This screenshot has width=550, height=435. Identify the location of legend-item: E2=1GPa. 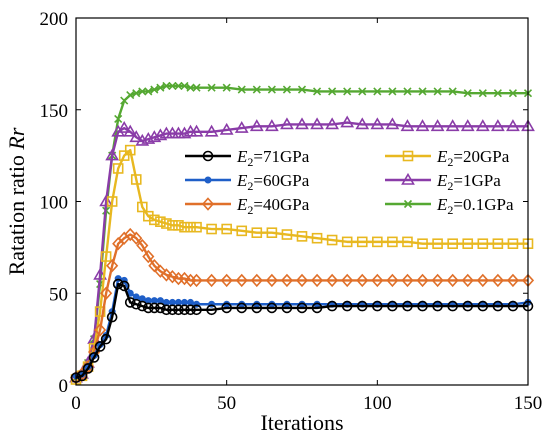
(443, 182).